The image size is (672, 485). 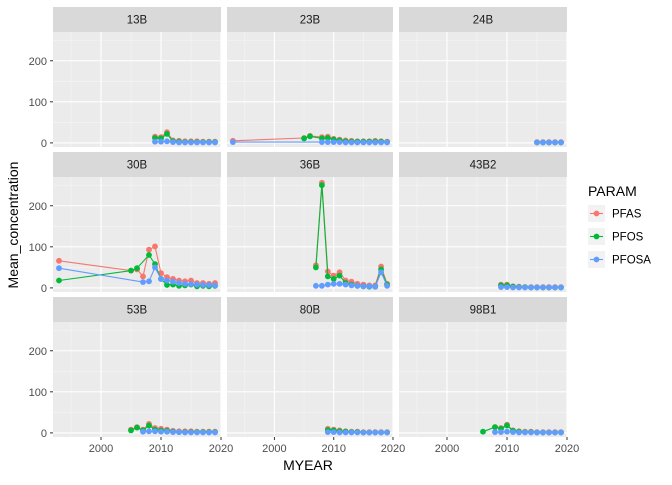 I want to click on facet-strip-label: 24B, so click(x=483, y=21).